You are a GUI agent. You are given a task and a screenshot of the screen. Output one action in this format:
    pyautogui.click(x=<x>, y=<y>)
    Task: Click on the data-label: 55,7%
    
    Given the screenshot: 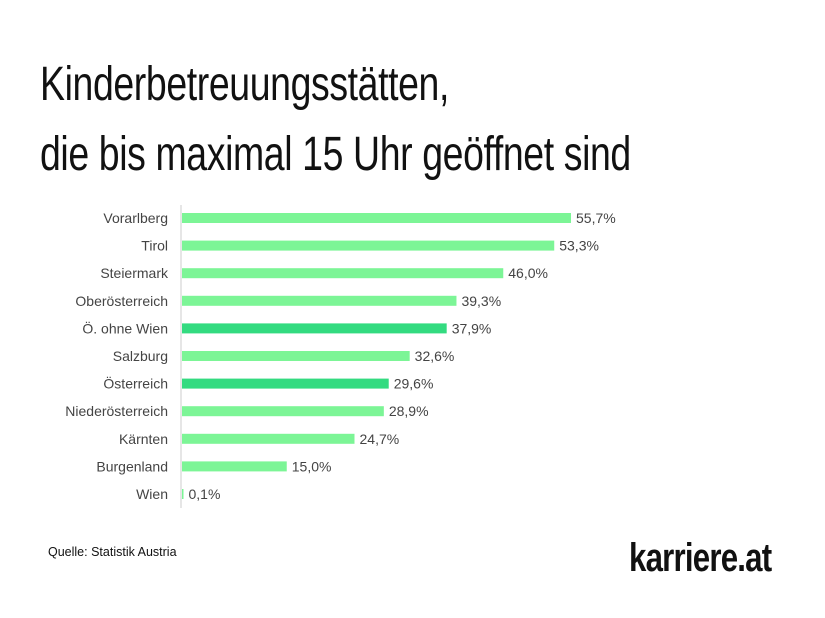 What is the action you would take?
    pyautogui.click(x=596, y=218)
    